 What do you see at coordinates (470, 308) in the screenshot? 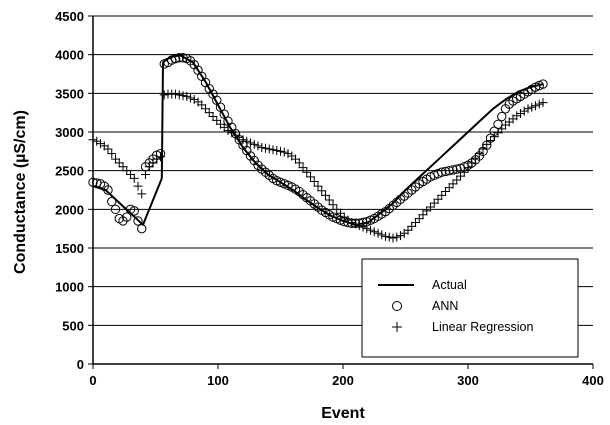
I see `legend: Actual ANN Linear Regression` at bounding box center [470, 308].